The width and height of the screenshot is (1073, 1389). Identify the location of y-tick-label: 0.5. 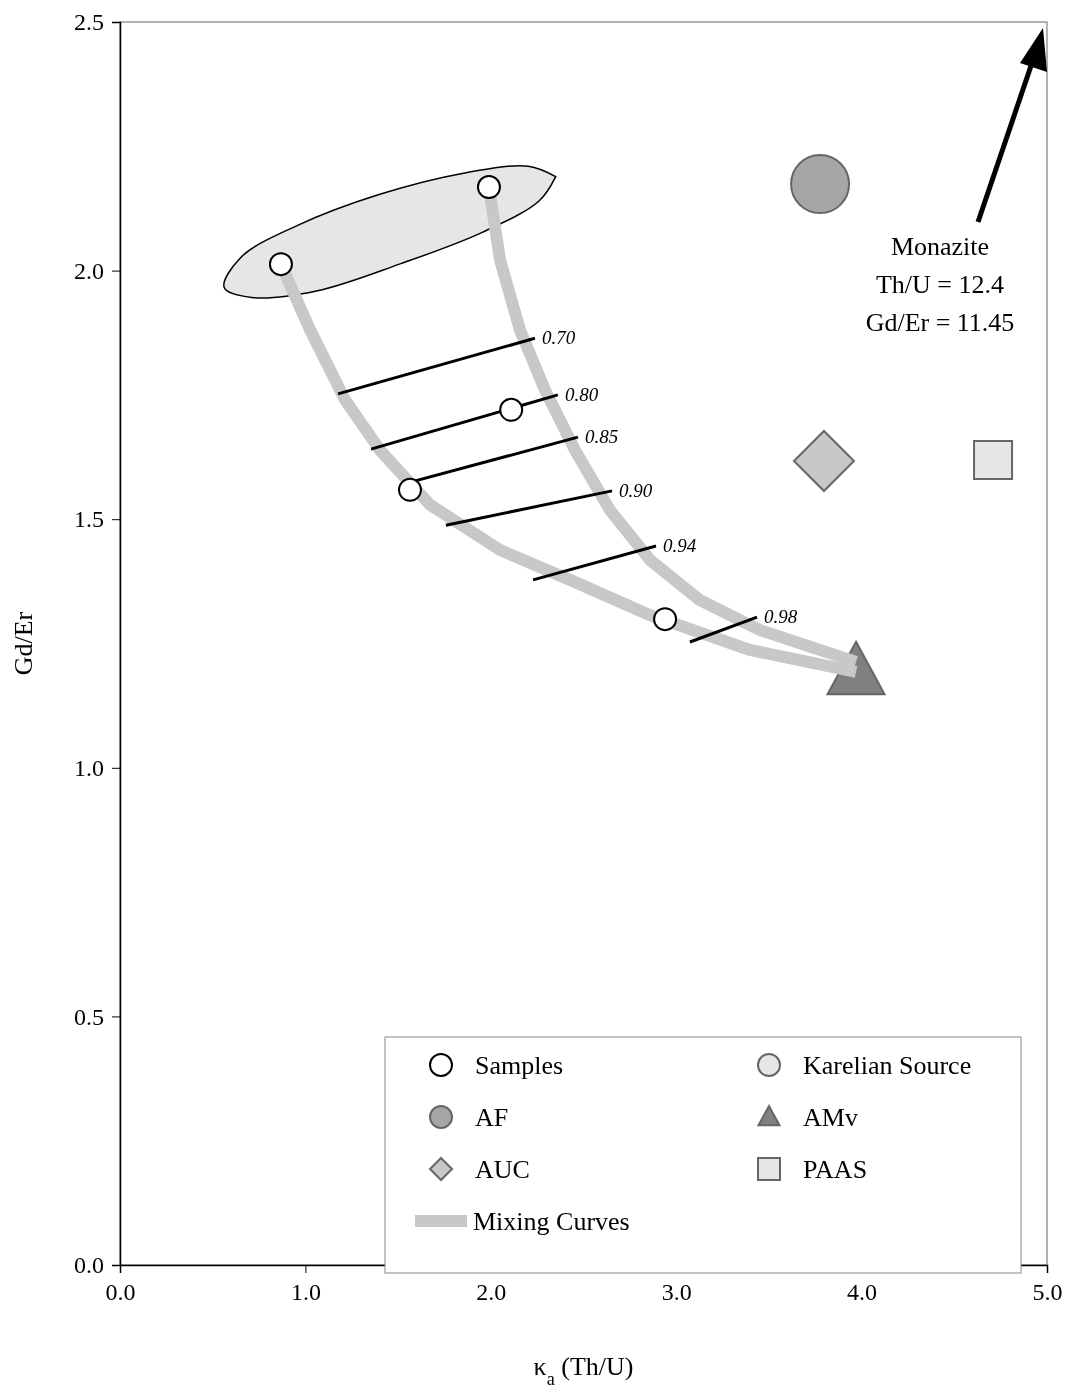
(89, 1016).